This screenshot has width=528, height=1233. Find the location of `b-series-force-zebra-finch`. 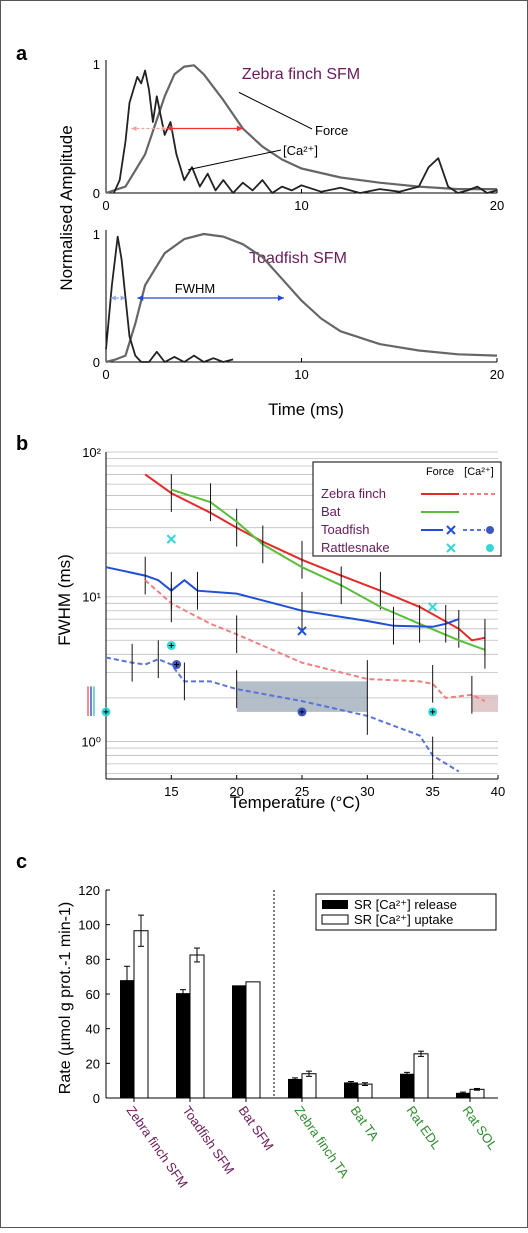

b-series-force-zebra-finch is located at coordinates (315, 557).